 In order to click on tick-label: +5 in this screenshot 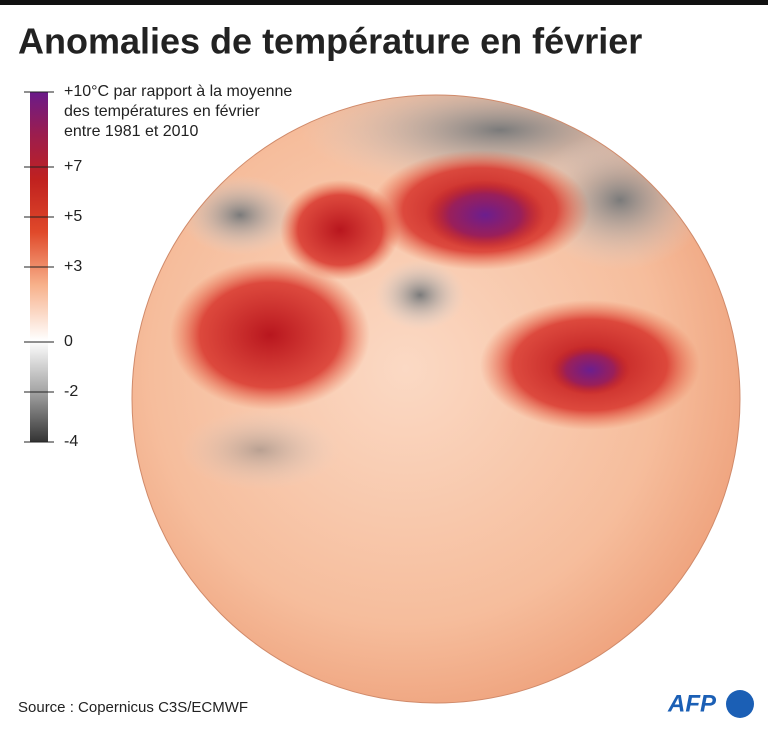, I will do `click(73, 216)`.